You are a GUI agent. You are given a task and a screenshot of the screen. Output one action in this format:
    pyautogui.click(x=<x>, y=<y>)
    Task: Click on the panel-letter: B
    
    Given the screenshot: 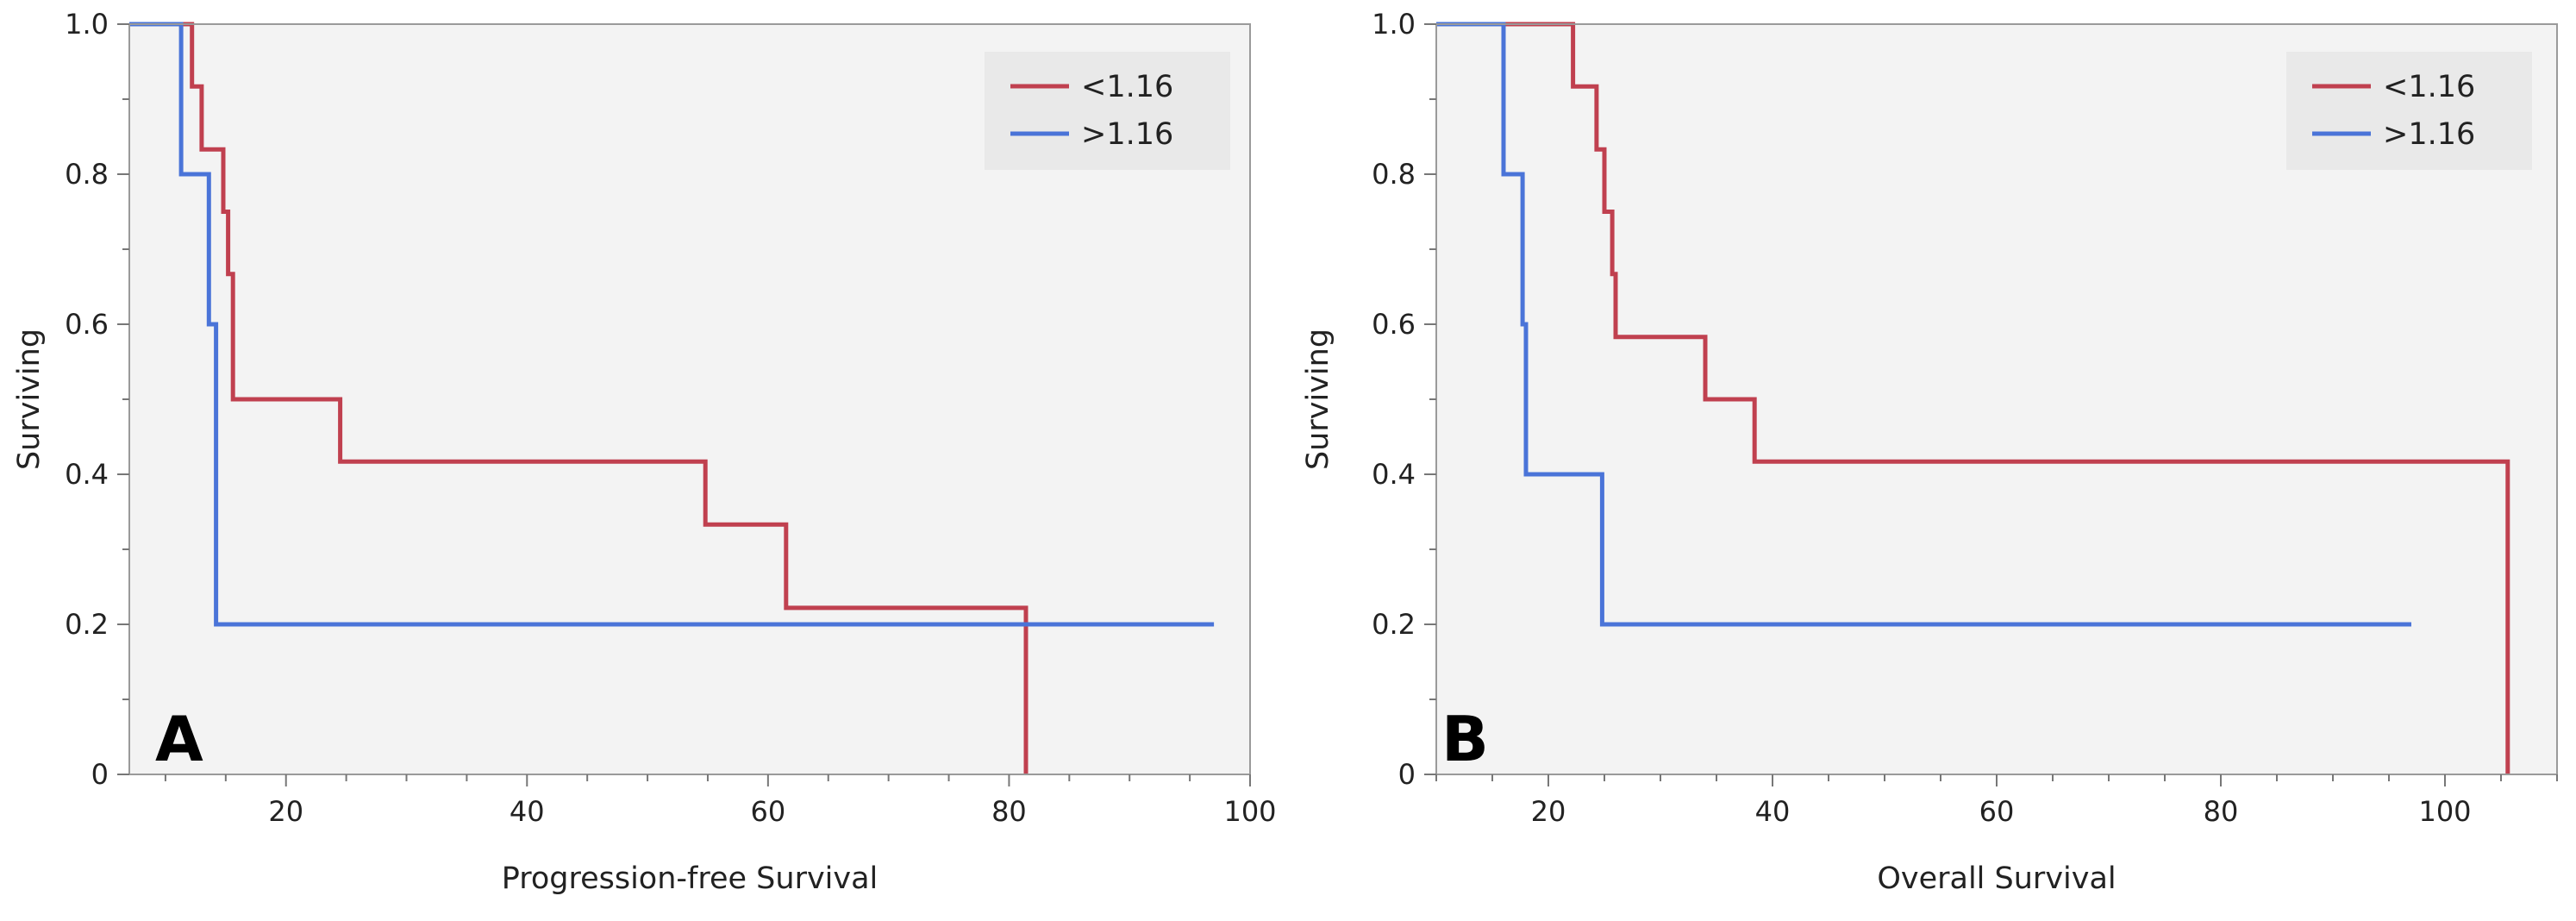 What is the action you would take?
    pyautogui.click(x=1465, y=739)
    